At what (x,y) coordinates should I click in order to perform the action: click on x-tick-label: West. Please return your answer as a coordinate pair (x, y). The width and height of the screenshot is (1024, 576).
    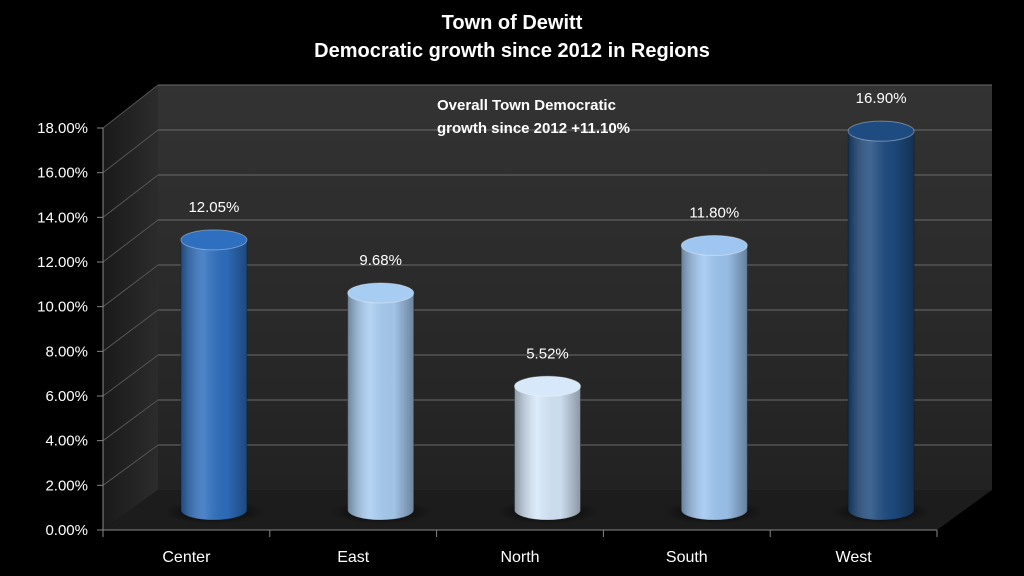
    Looking at the image, I should click on (854, 557).